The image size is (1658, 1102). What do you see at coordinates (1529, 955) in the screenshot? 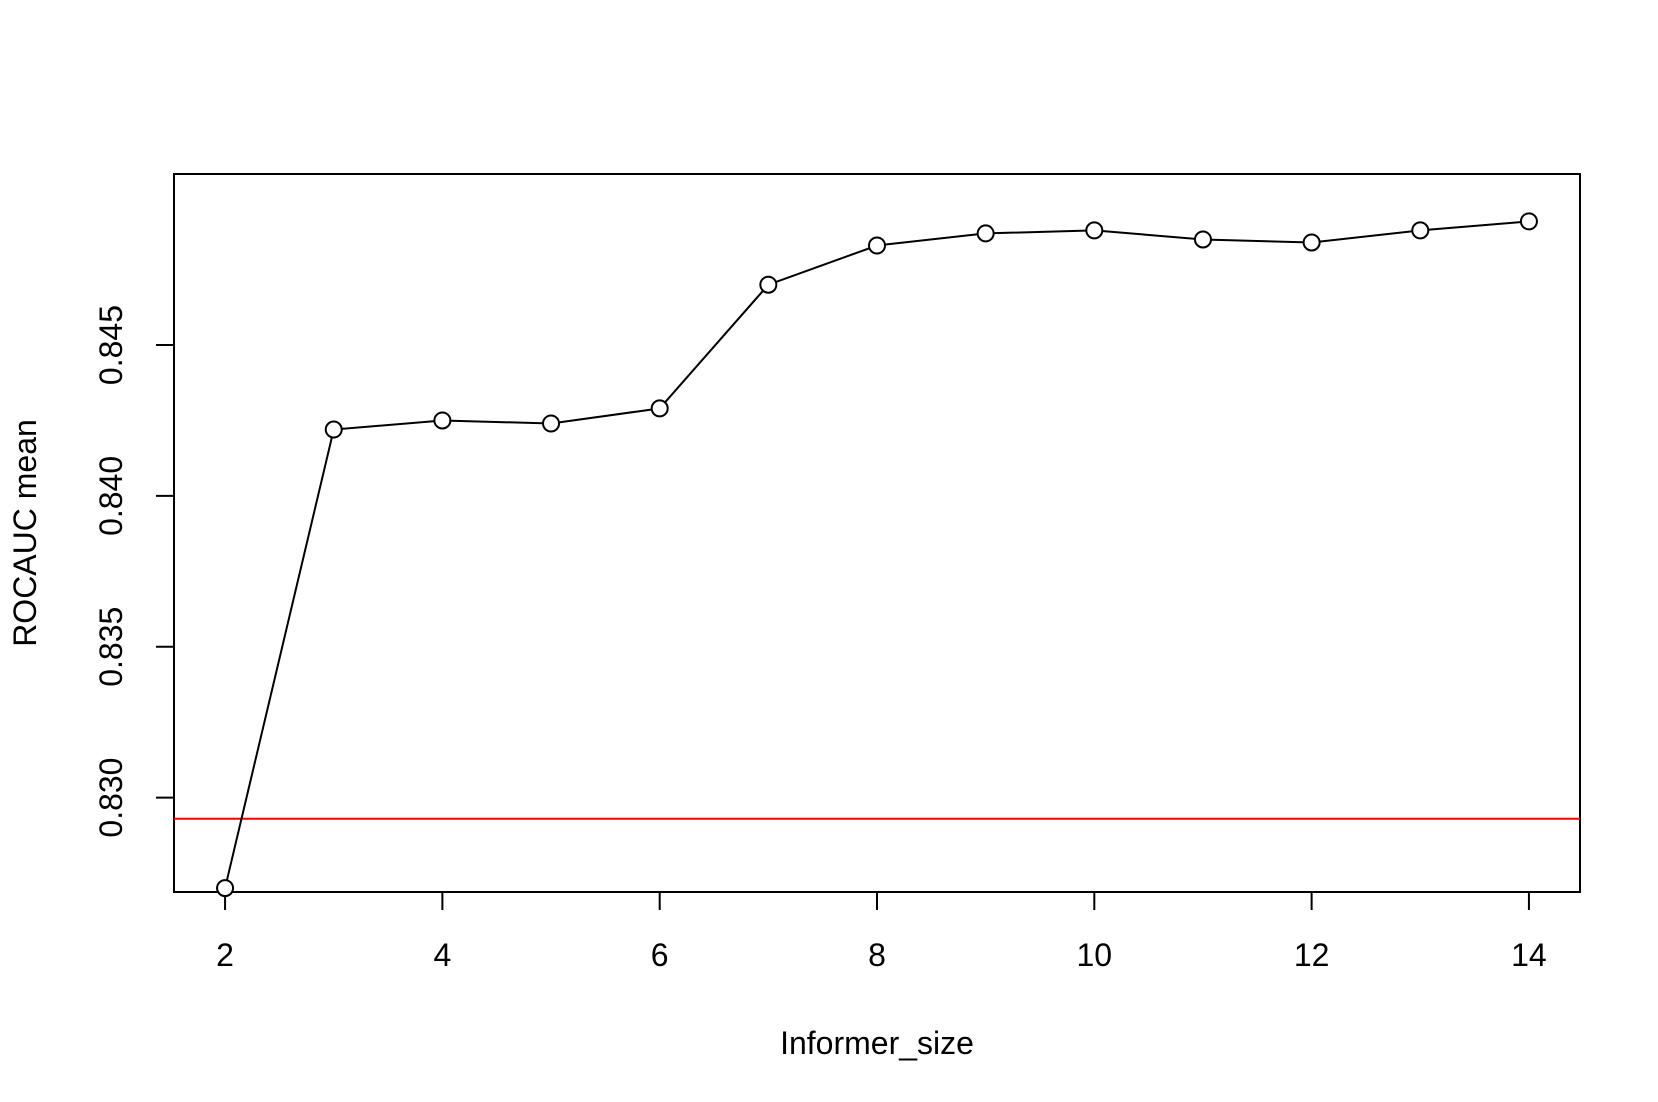
I see `x-tick-label: 14` at bounding box center [1529, 955].